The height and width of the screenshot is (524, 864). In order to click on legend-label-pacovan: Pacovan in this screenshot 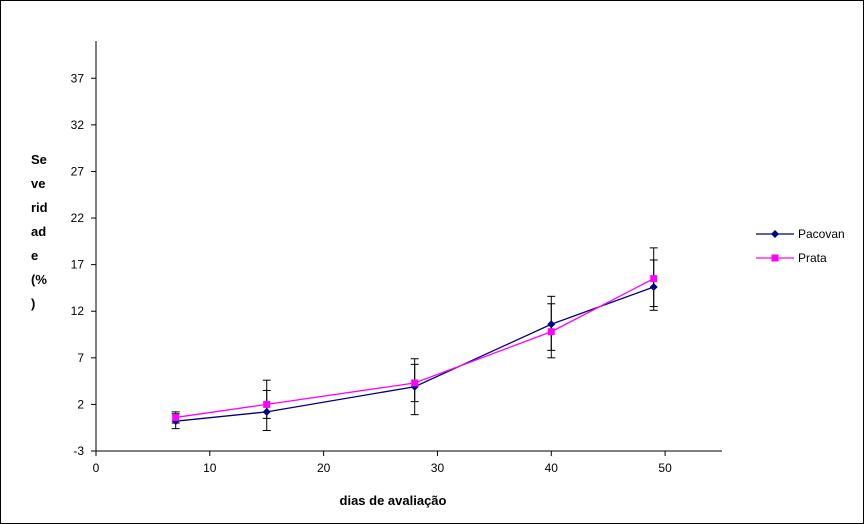, I will do `click(821, 234)`.